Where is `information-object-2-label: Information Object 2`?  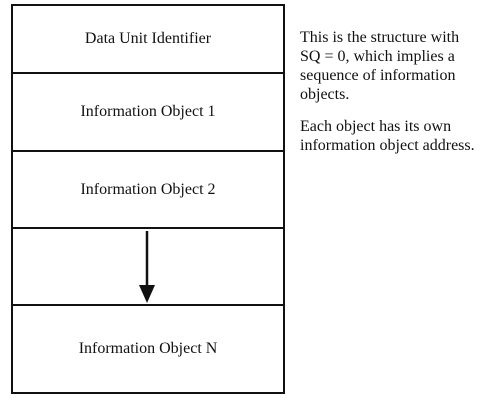 information-object-2-label: Information Object 2 is located at coordinates (148, 189).